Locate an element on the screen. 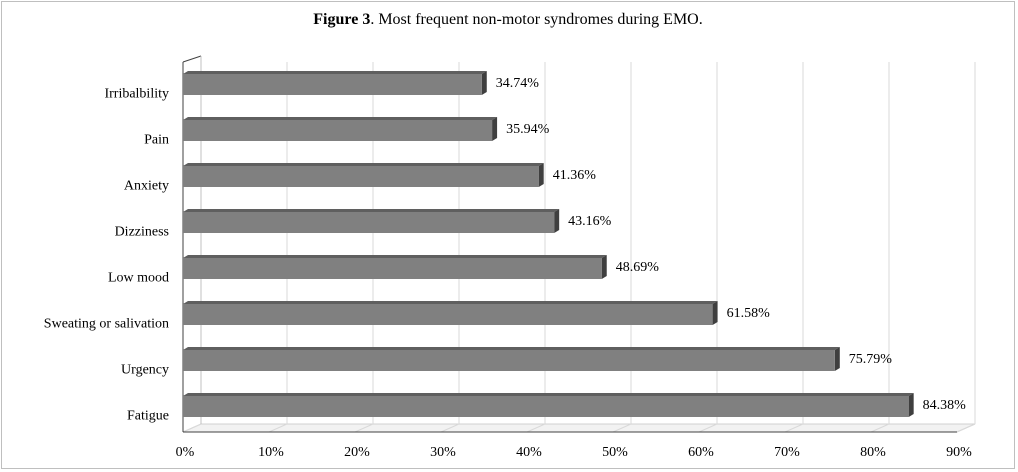 This screenshot has height=472, width=1018. category-label: Low mood is located at coordinates (138, 278).